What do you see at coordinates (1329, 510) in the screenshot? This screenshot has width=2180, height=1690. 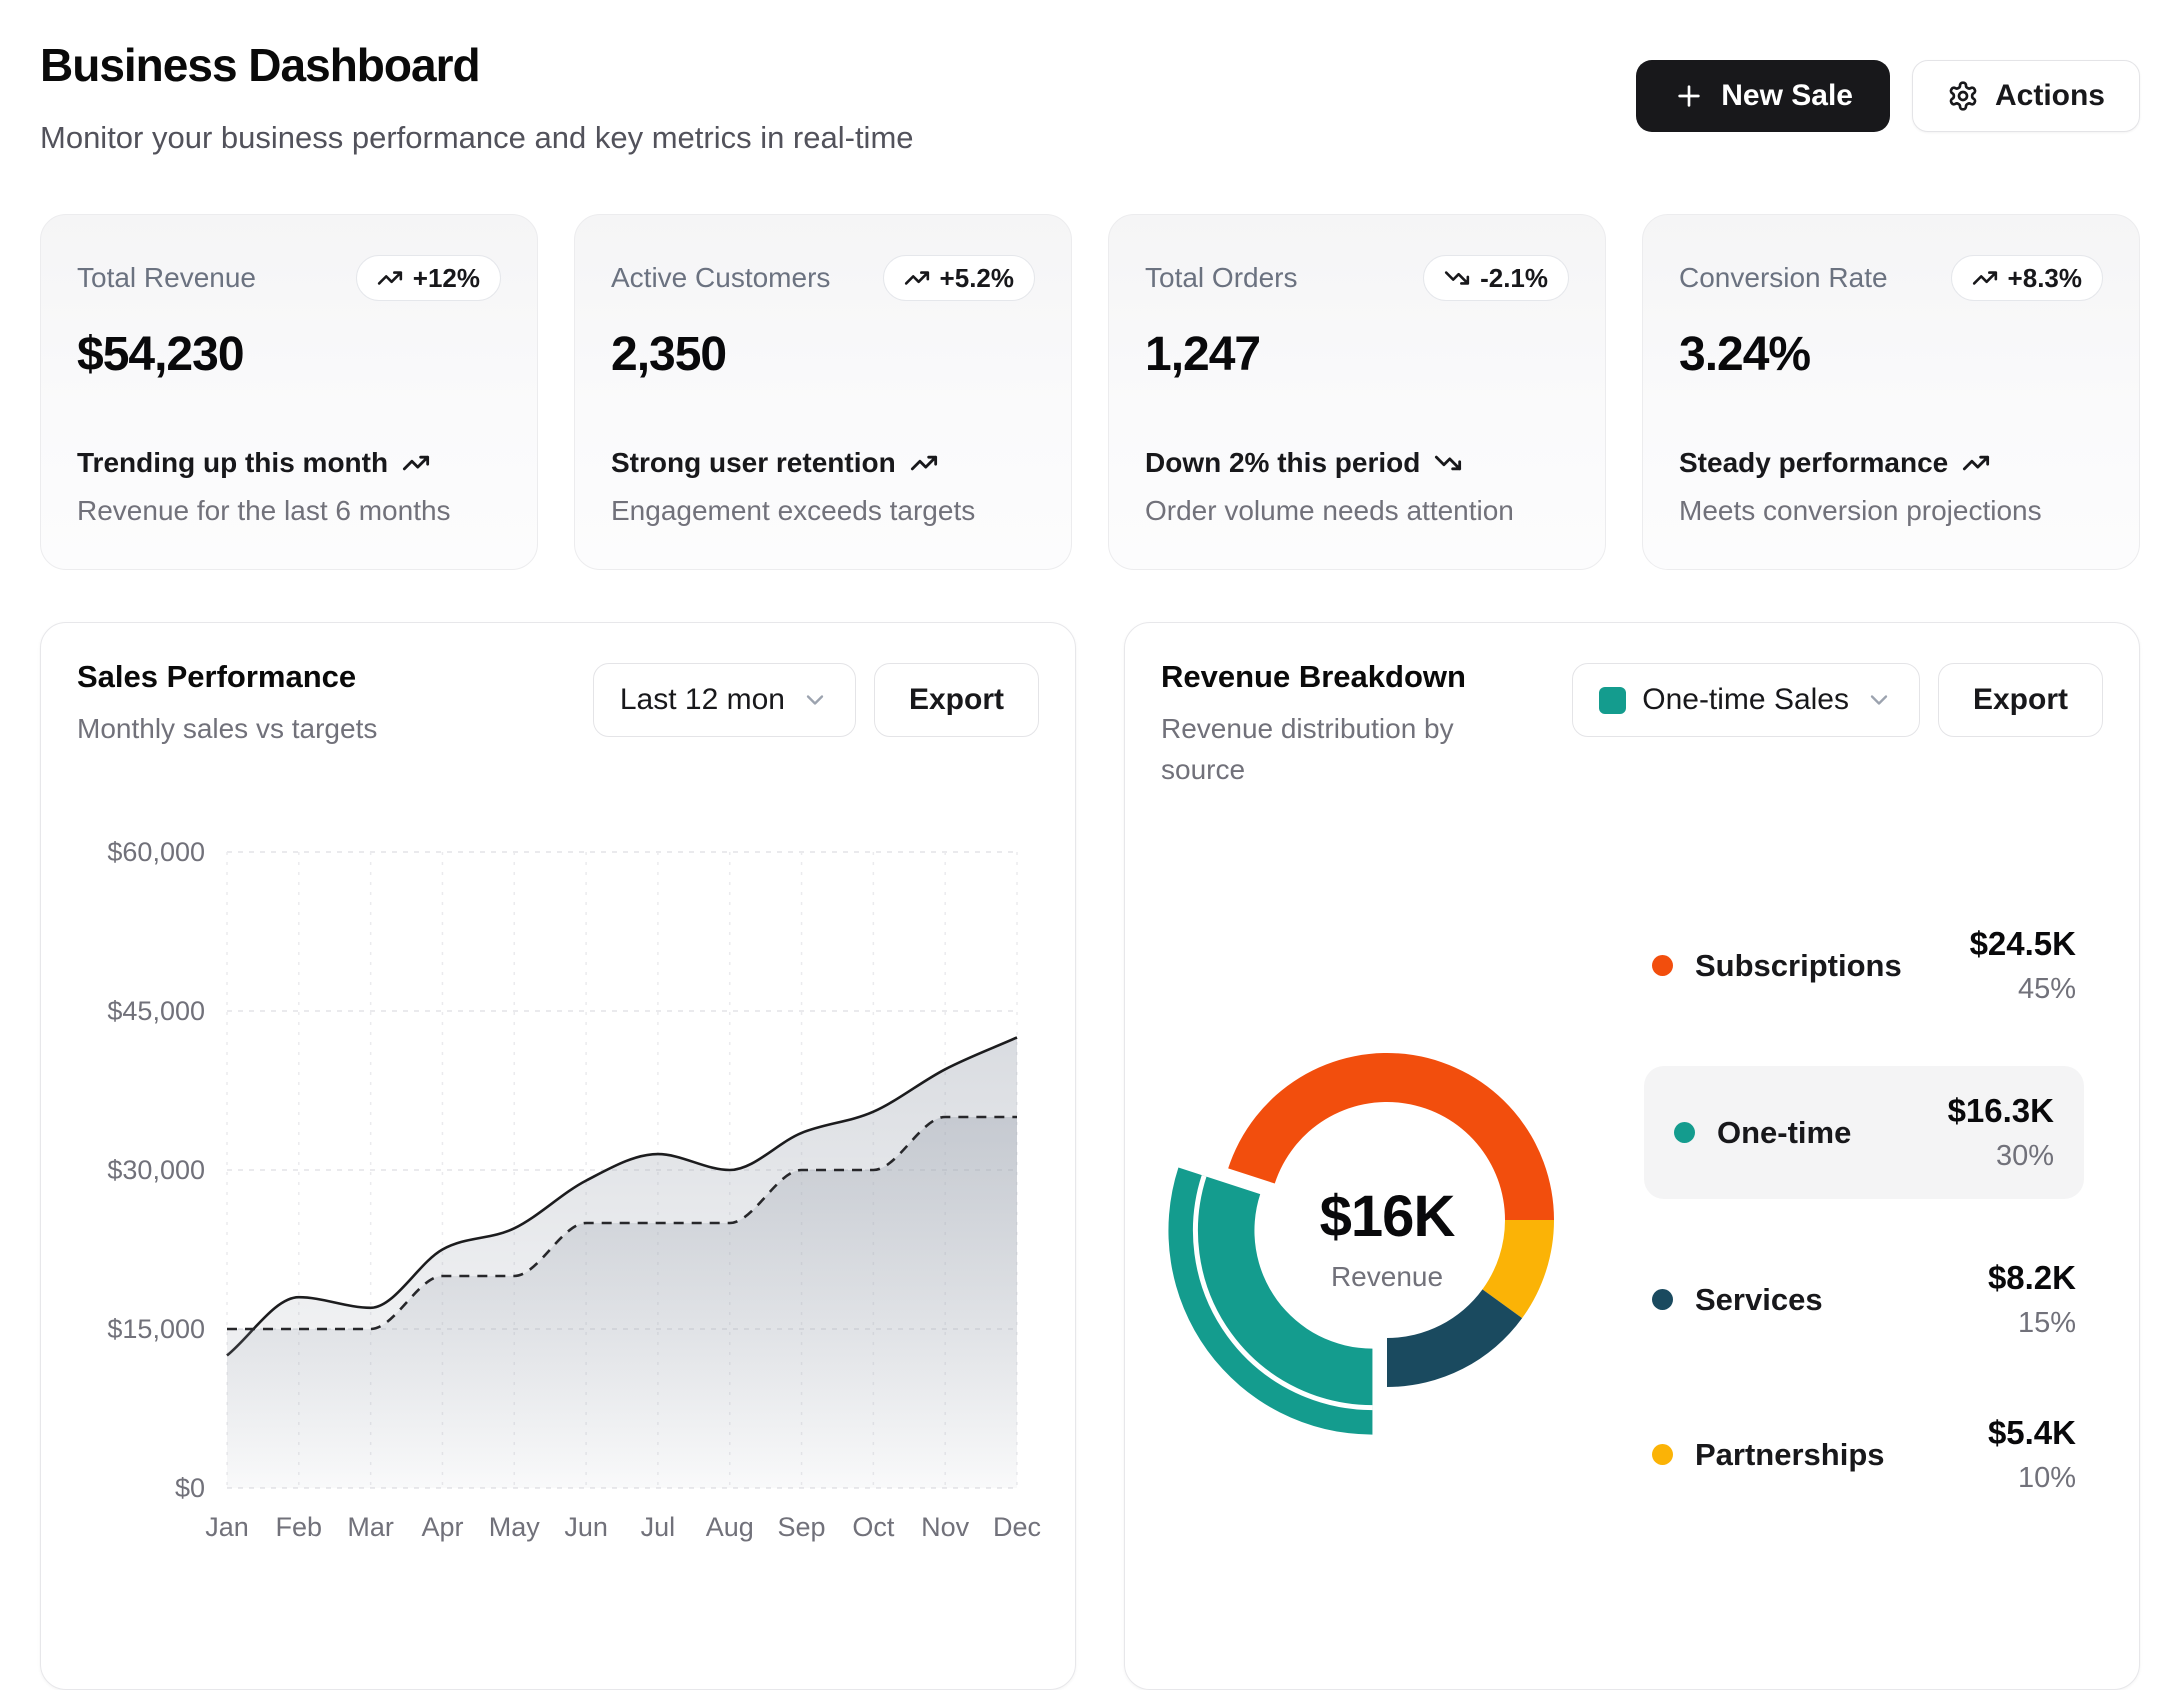 I see `stat-footer-subtitle: Order volume needs attention` at bounding box center [1329, 510].